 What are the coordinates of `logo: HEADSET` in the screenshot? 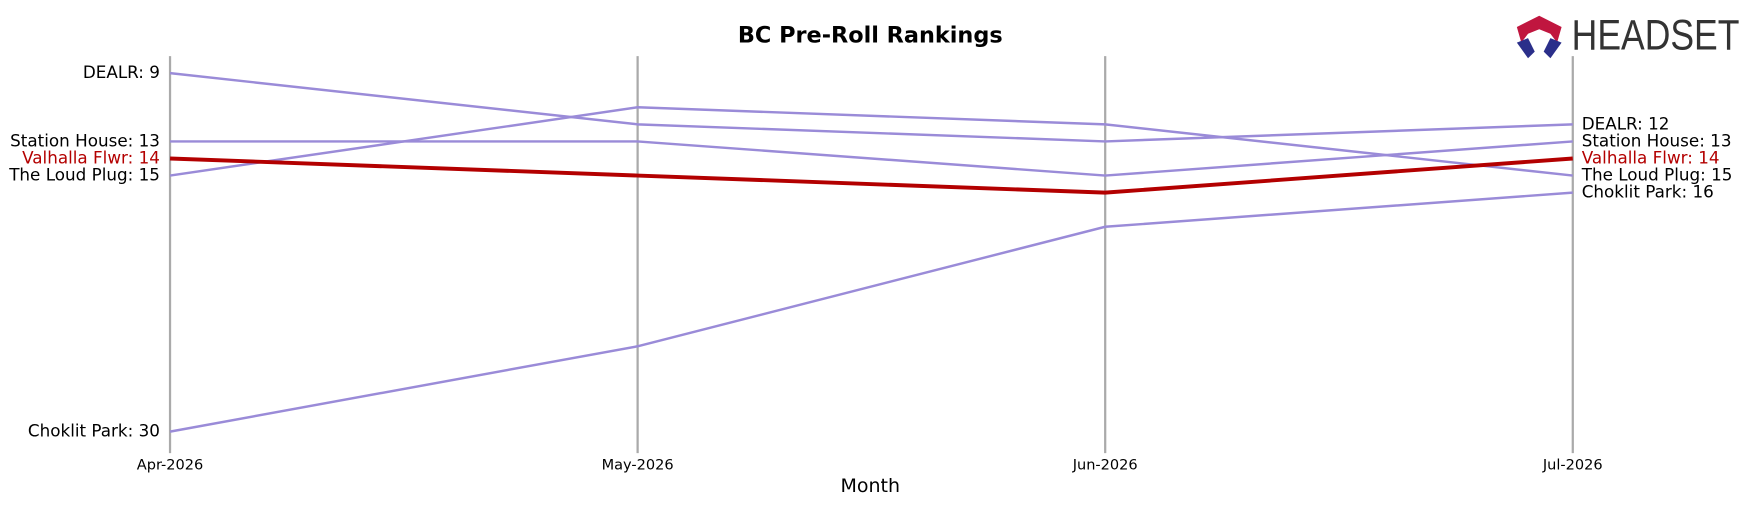 It's located at (1628, 35).